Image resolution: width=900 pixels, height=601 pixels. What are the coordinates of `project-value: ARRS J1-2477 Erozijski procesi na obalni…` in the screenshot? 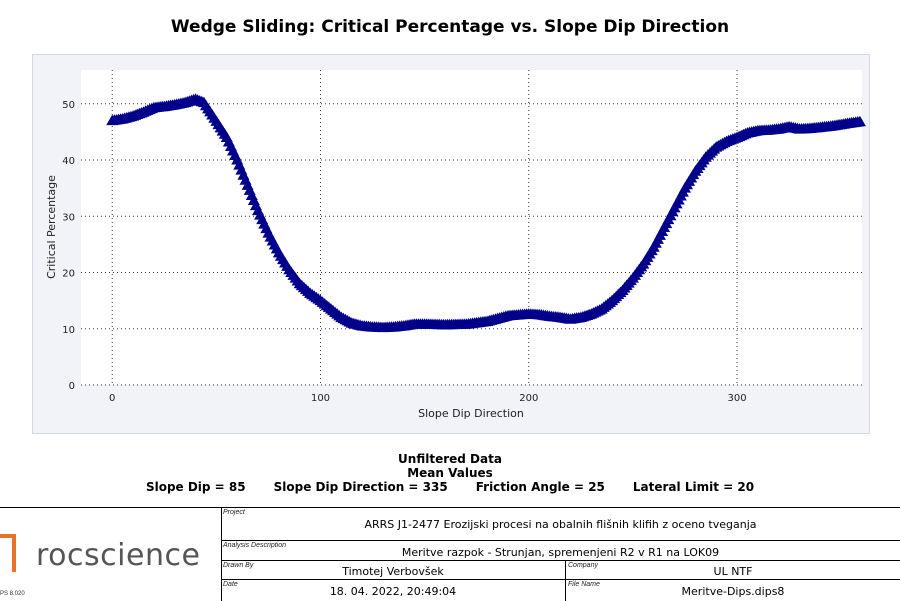 It's located at (560, 524).